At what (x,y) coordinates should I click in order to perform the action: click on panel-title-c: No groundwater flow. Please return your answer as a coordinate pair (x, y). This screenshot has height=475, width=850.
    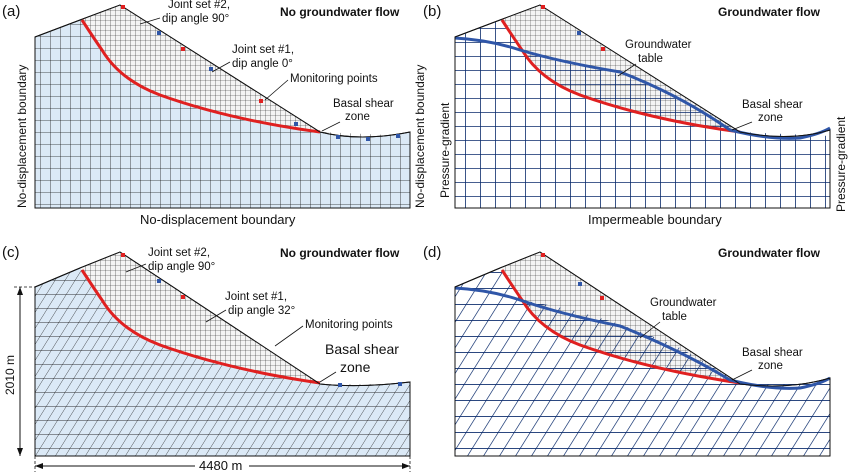
    Looking at the image, I should click on (340, 253).